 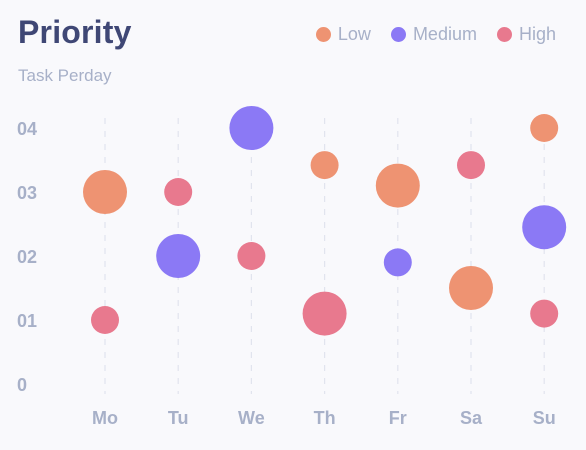 What do you see at coordinates (444, 34) in the screenshot?
I see `legend-label-medium: Medium` at bounding box center [444, 34].